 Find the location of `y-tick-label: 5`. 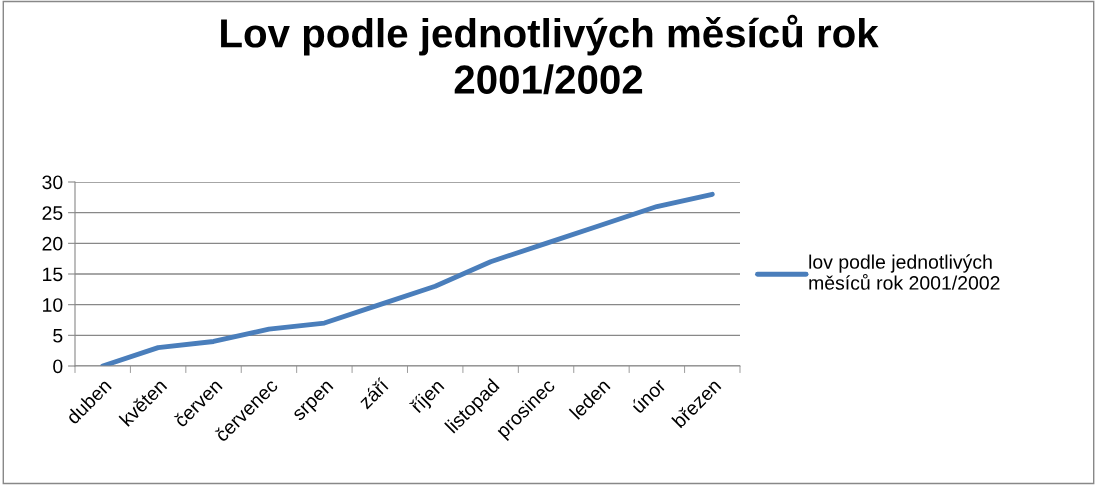

y-tick-label: 5 is located at coordinates (58, 336).